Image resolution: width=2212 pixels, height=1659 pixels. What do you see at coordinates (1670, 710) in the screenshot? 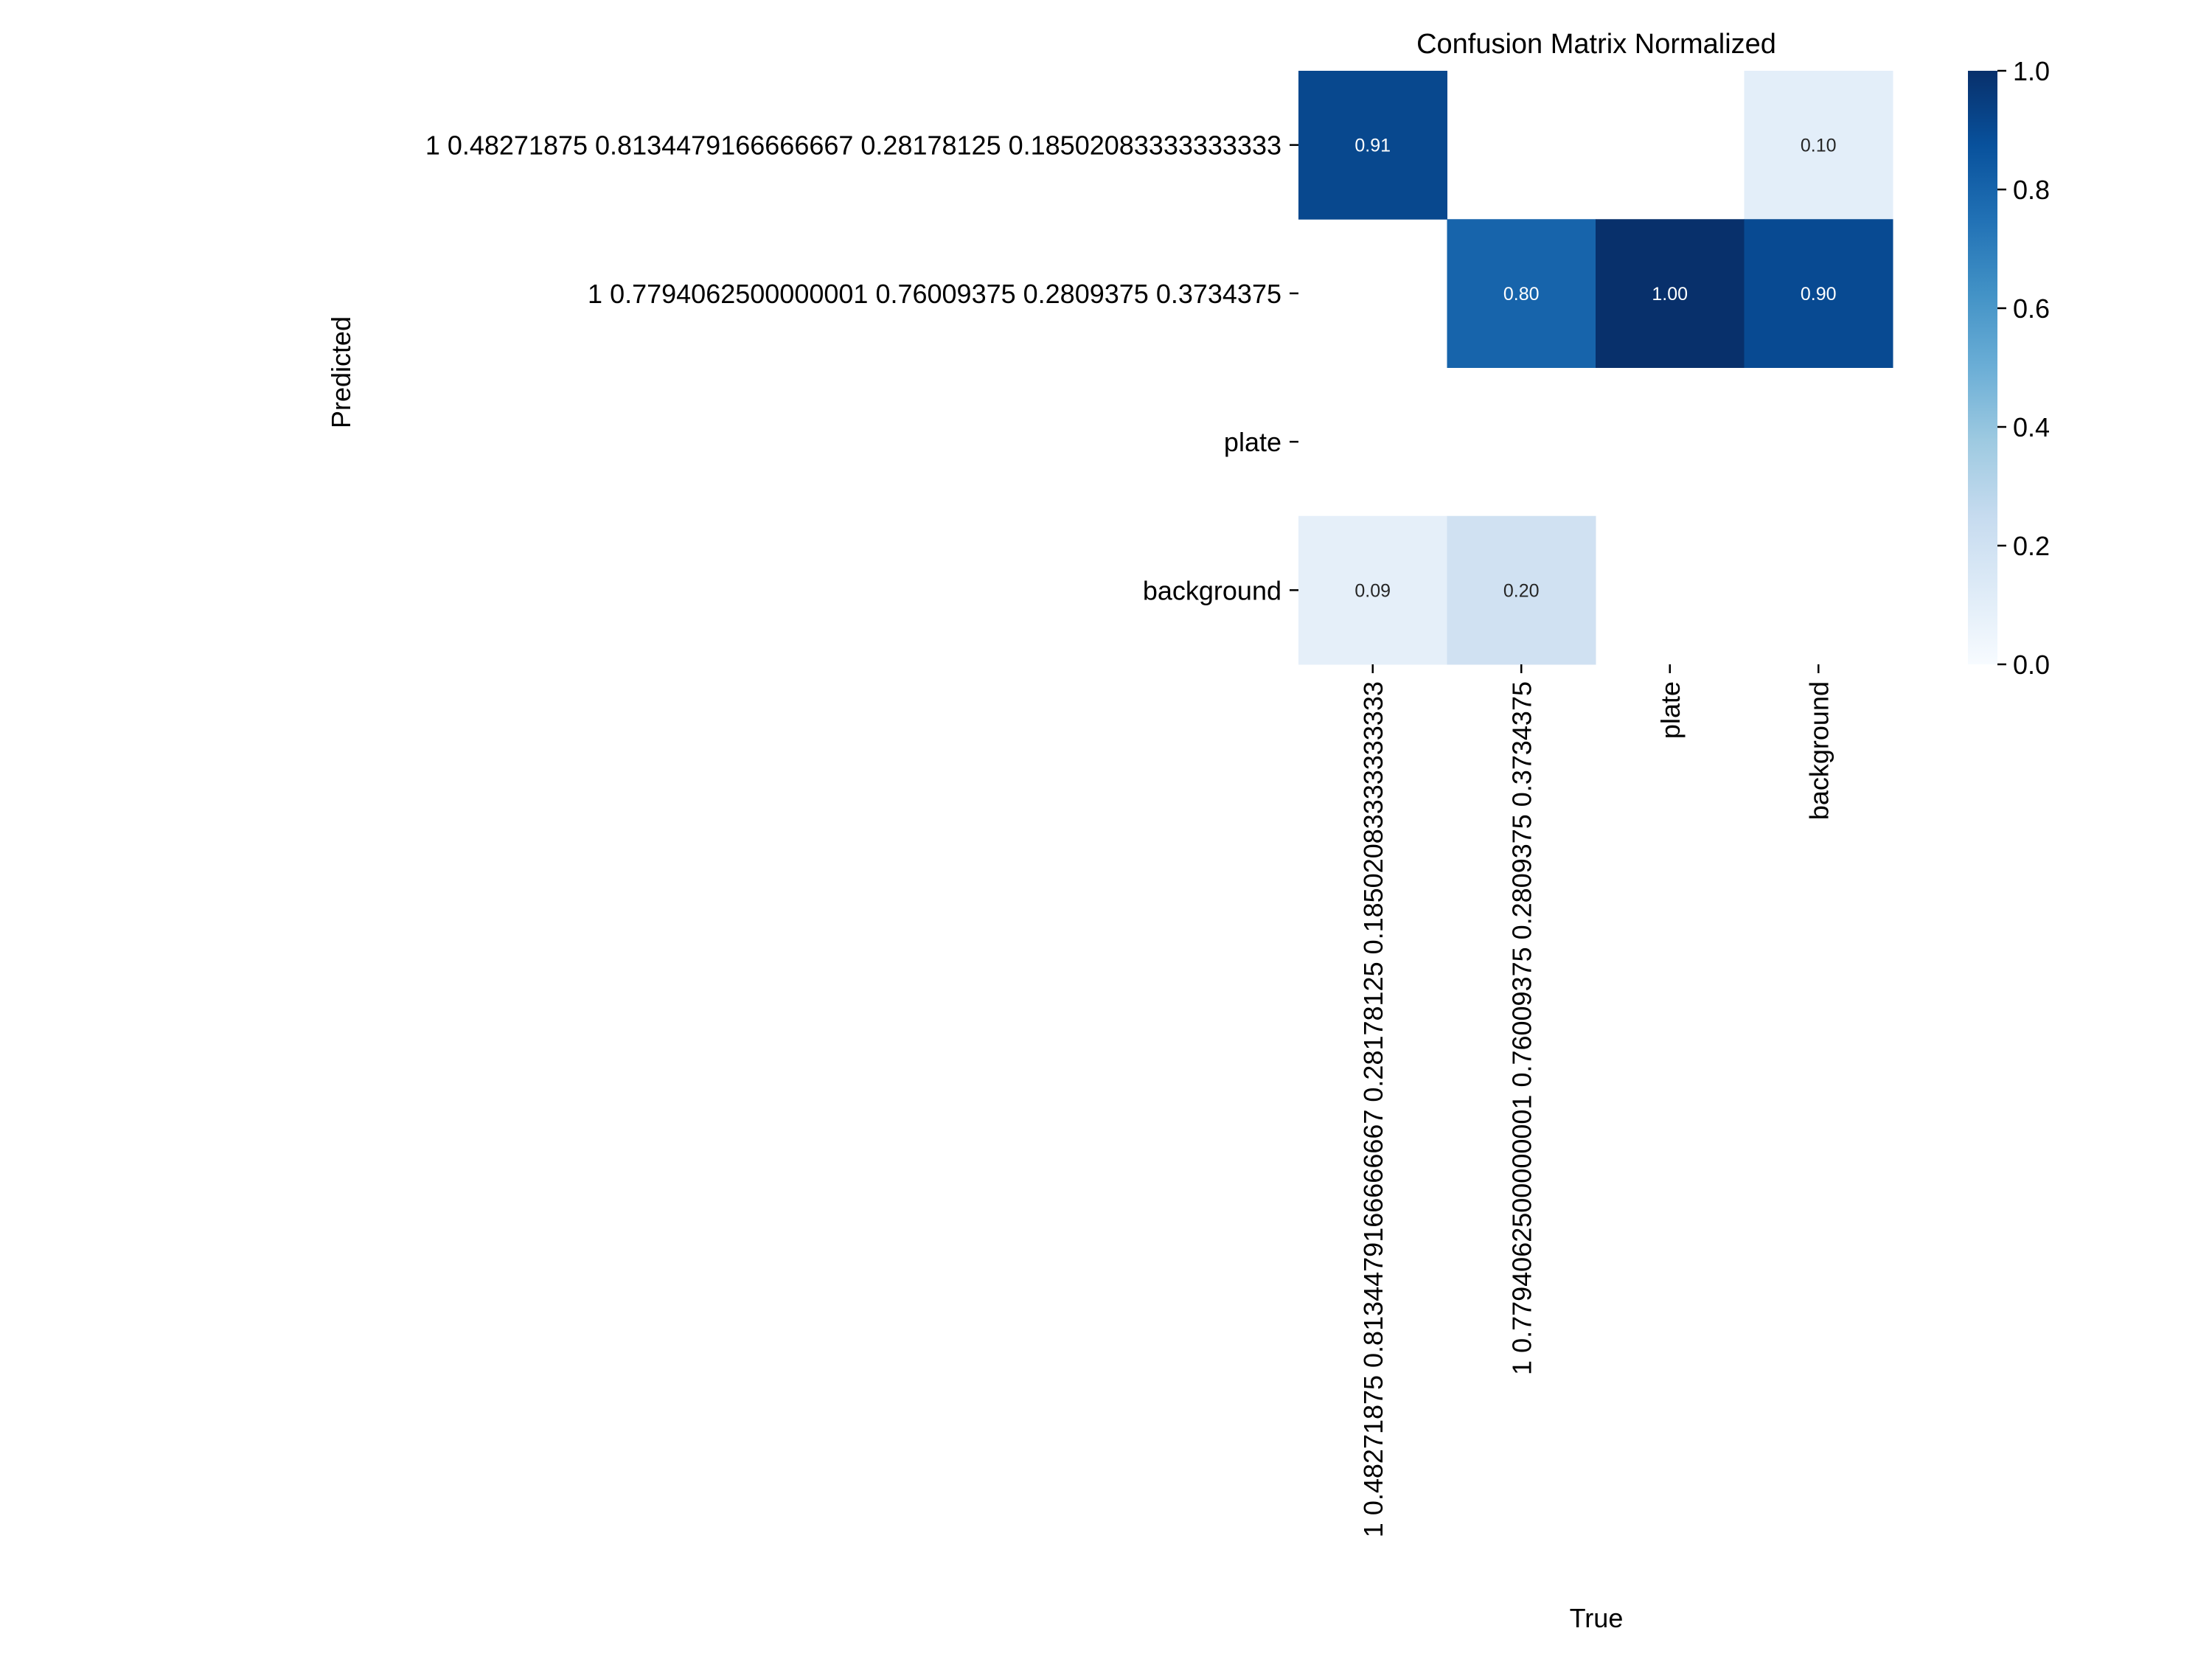
I see `x-tick-label: plate` at bounding box center [1670, 710].